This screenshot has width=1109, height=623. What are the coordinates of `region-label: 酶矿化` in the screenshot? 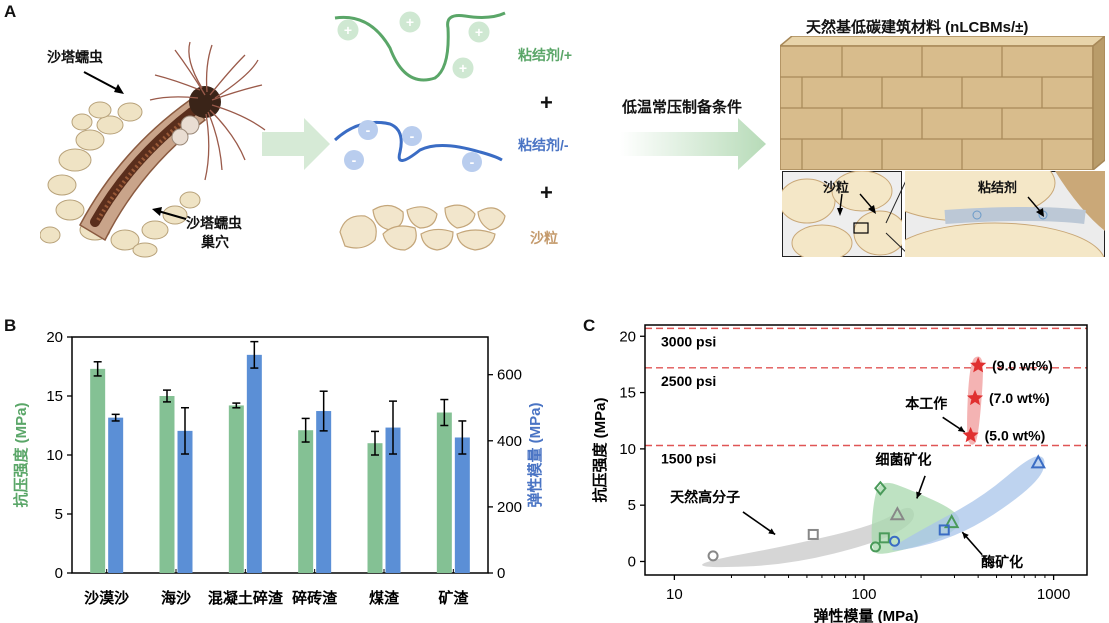 It's located at (1002, 562).